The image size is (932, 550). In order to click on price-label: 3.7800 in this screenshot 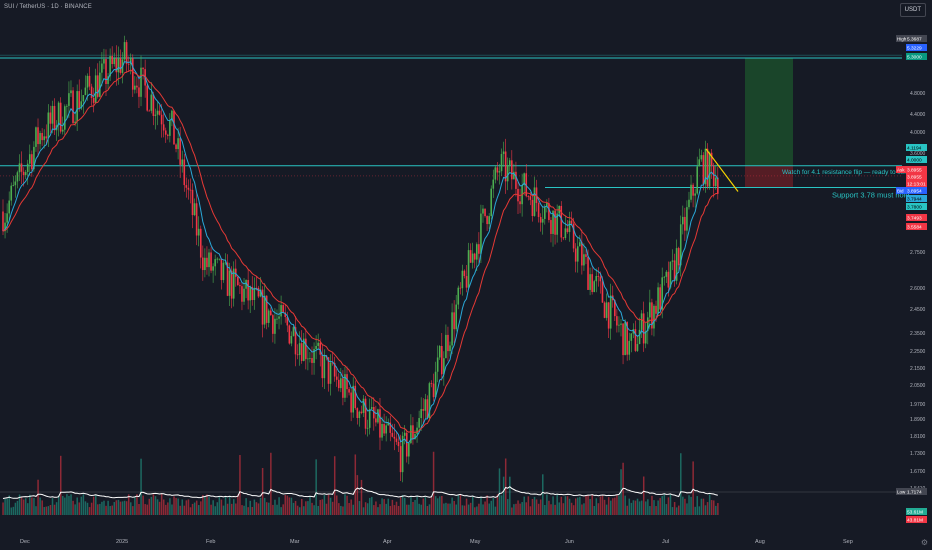, I will do `click(916, 207)`.